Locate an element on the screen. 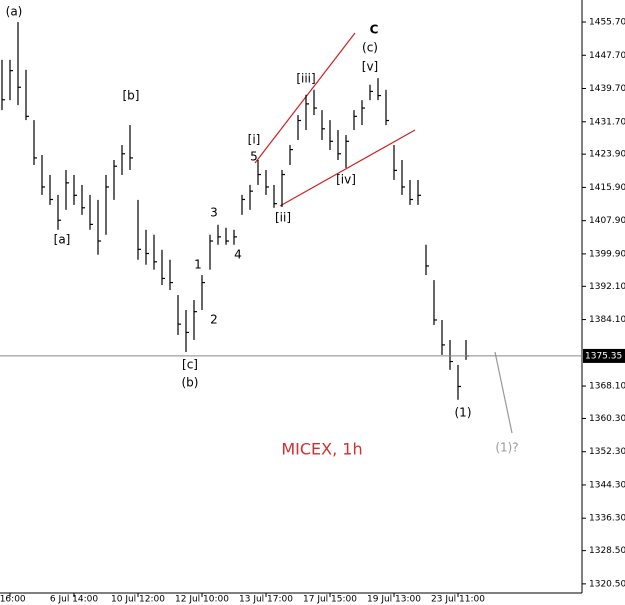 The height and width of the screenshot is (605, 625). wave-label: (1) is located at coordinates (463, 413).